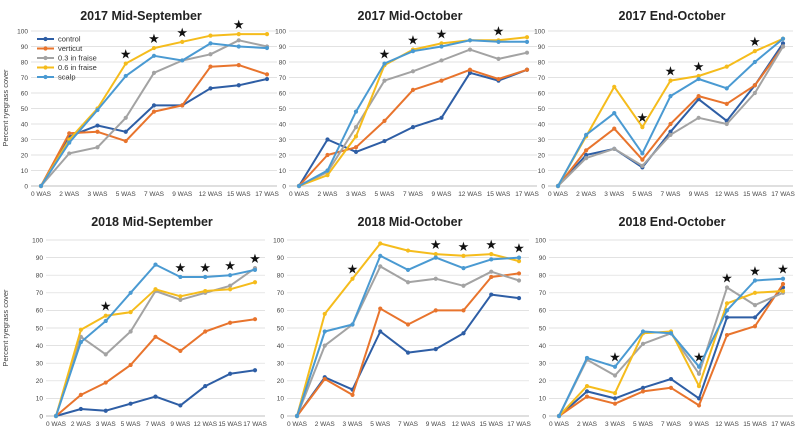 This screenshot has width=800, height=436. I want to click on series-line-control, so click(671, 351).